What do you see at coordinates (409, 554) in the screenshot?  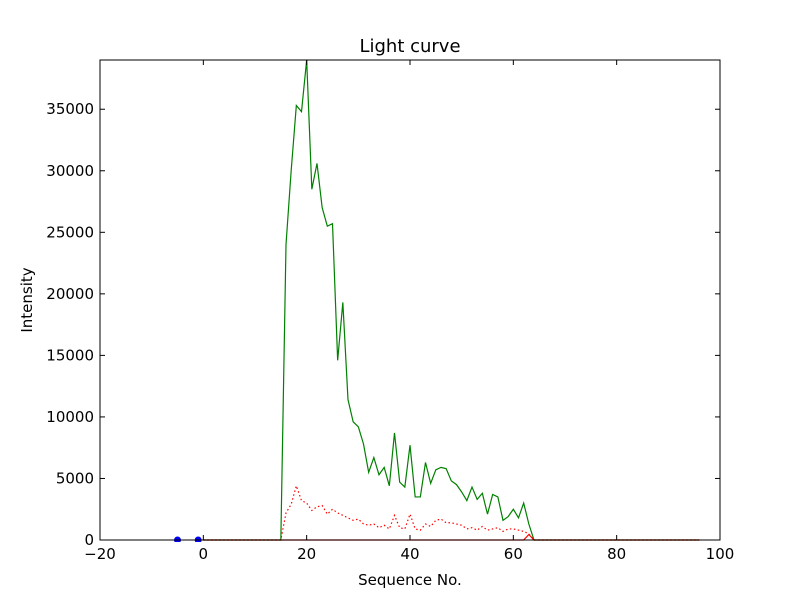 I see `x-tick-label: 40` at bounding box center [409, 554].